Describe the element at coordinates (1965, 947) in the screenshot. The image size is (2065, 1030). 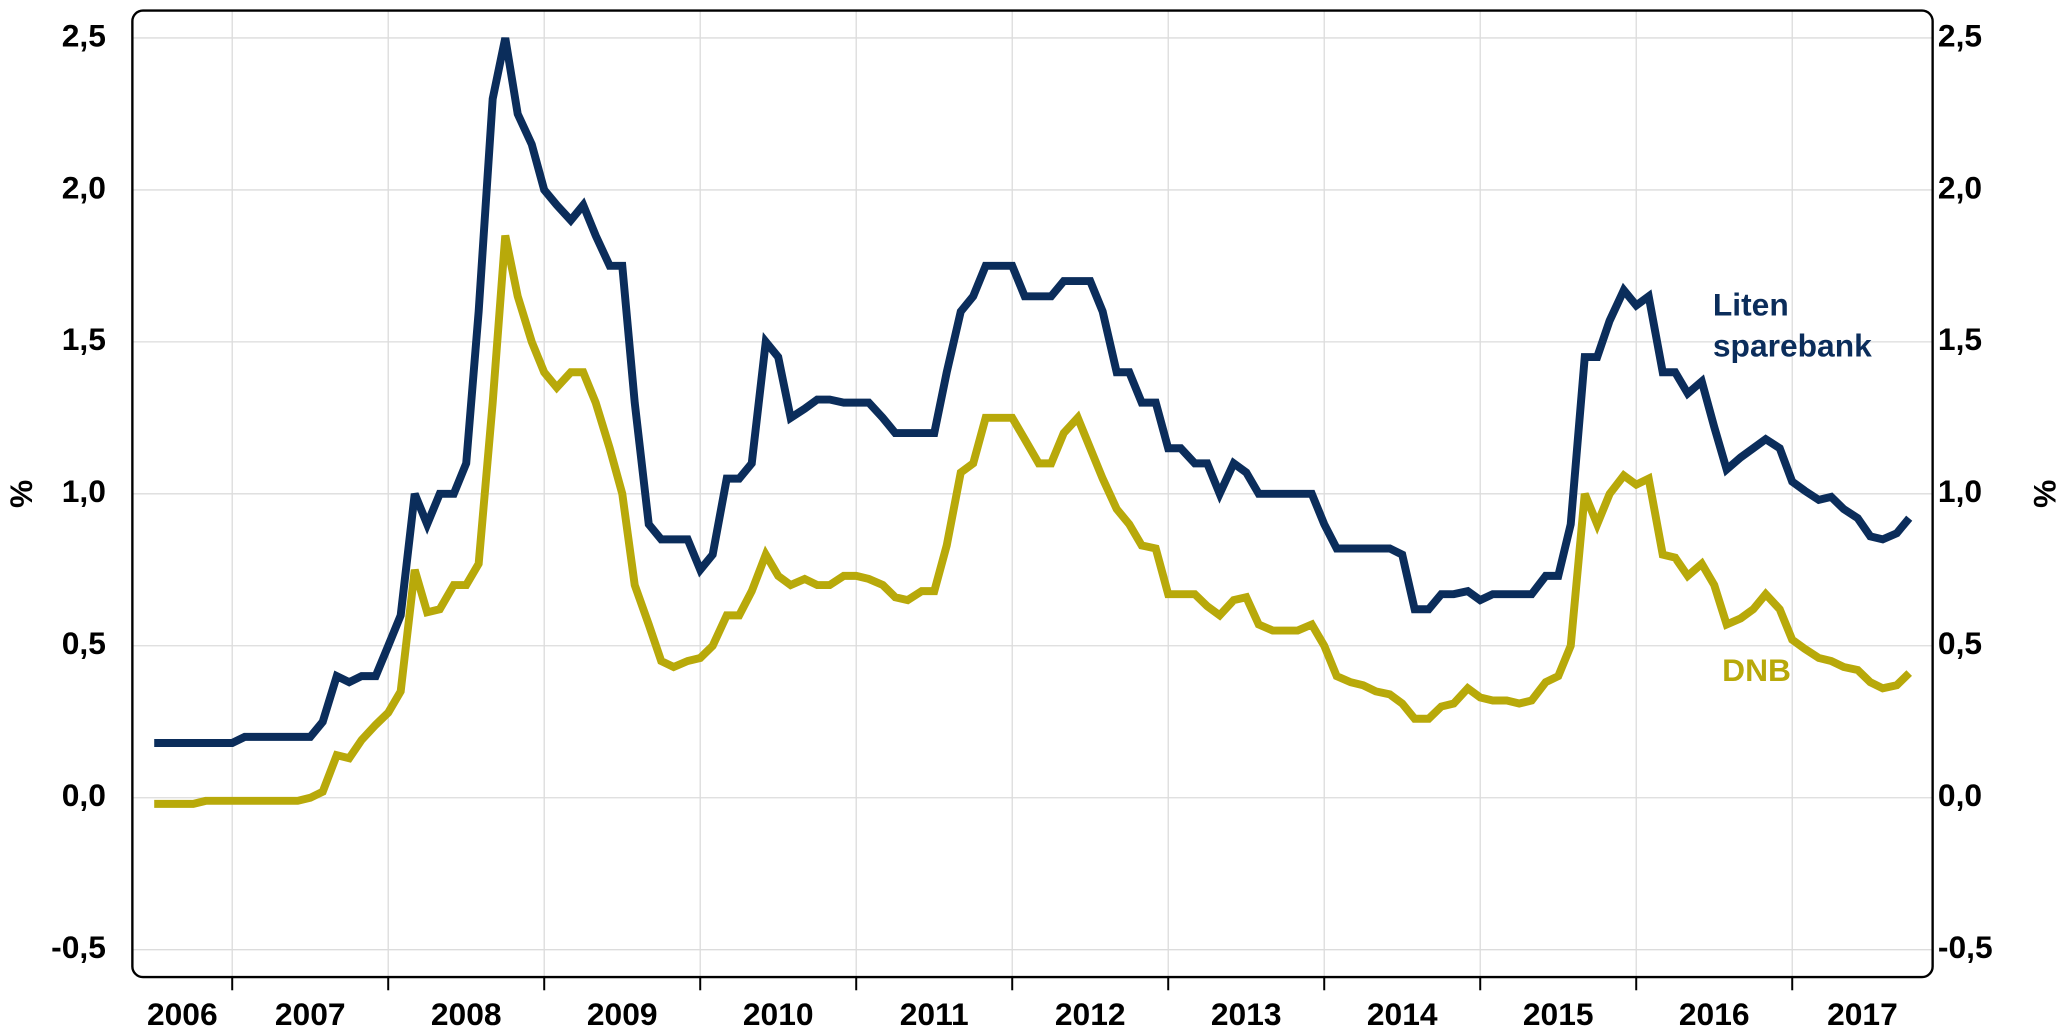
I see `y2-tick-label: -0,5` at that location.